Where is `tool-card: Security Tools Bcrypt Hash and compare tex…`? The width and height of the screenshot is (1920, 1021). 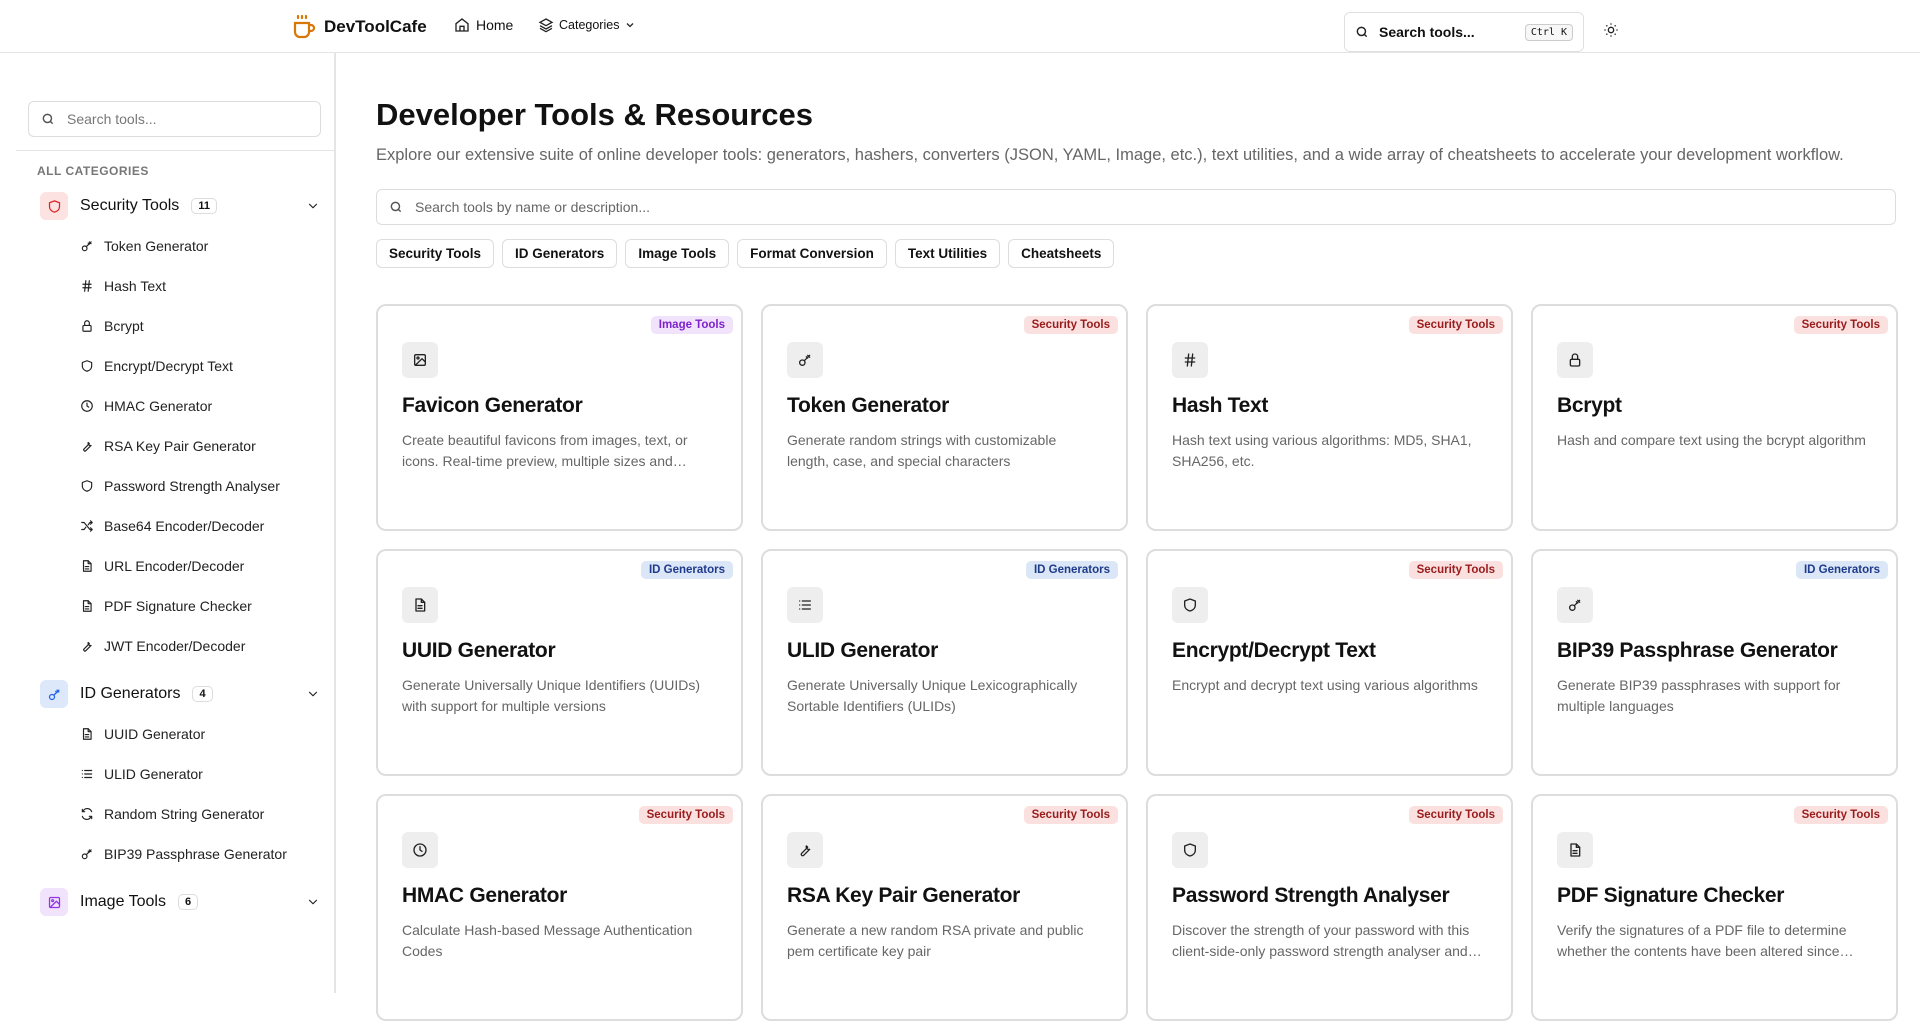 tool-card: Security Tools Bcrypt Hash and compare tex… is located at coordinates (1714, 417).